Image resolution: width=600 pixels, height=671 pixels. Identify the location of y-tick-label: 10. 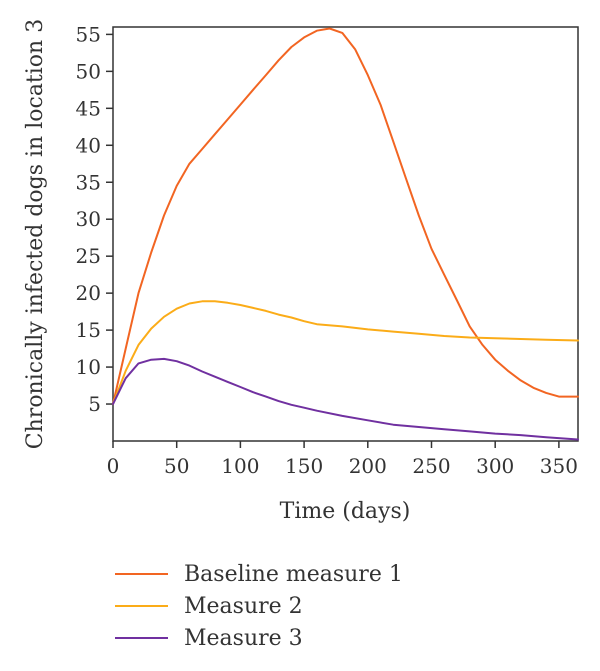
(88, 367).